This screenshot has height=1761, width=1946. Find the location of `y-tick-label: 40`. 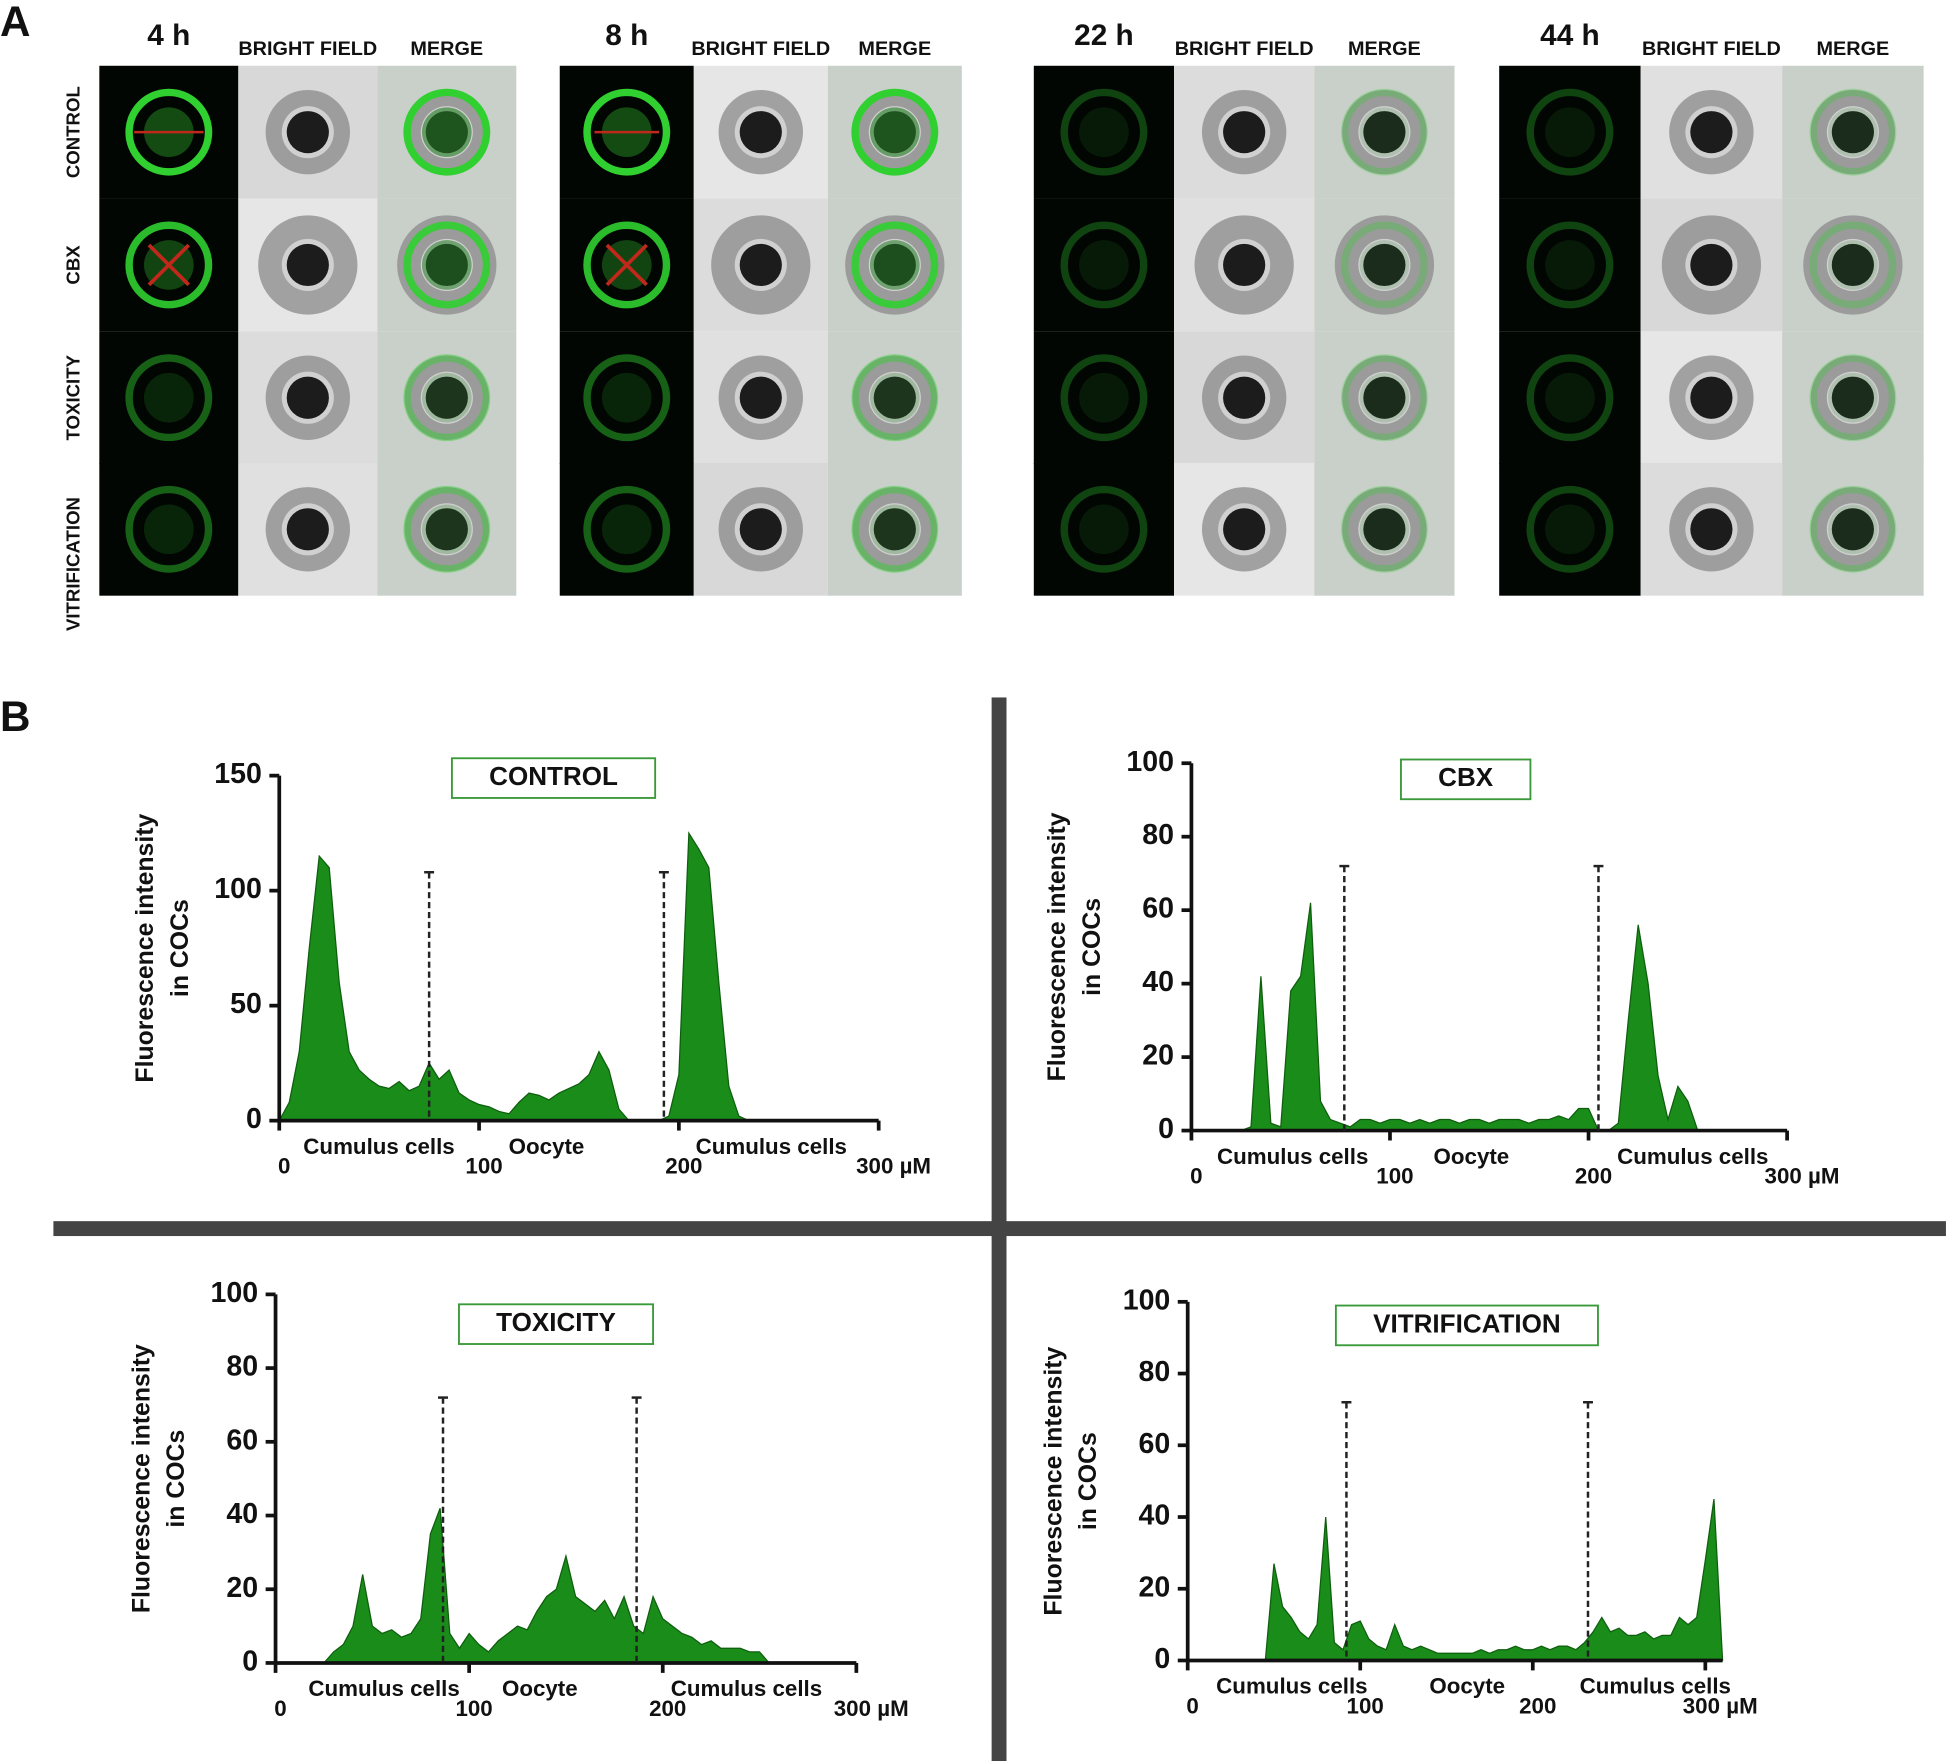

y-tick-label: 40 is located at coordinates (242, 1514).